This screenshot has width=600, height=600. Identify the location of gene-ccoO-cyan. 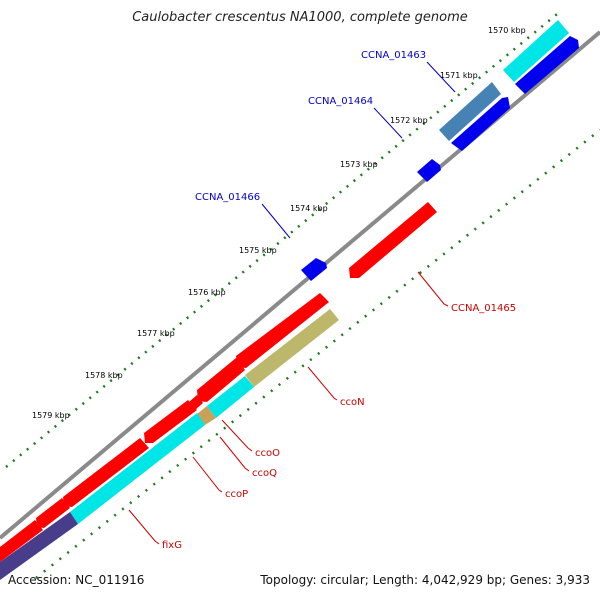
(230, 397).